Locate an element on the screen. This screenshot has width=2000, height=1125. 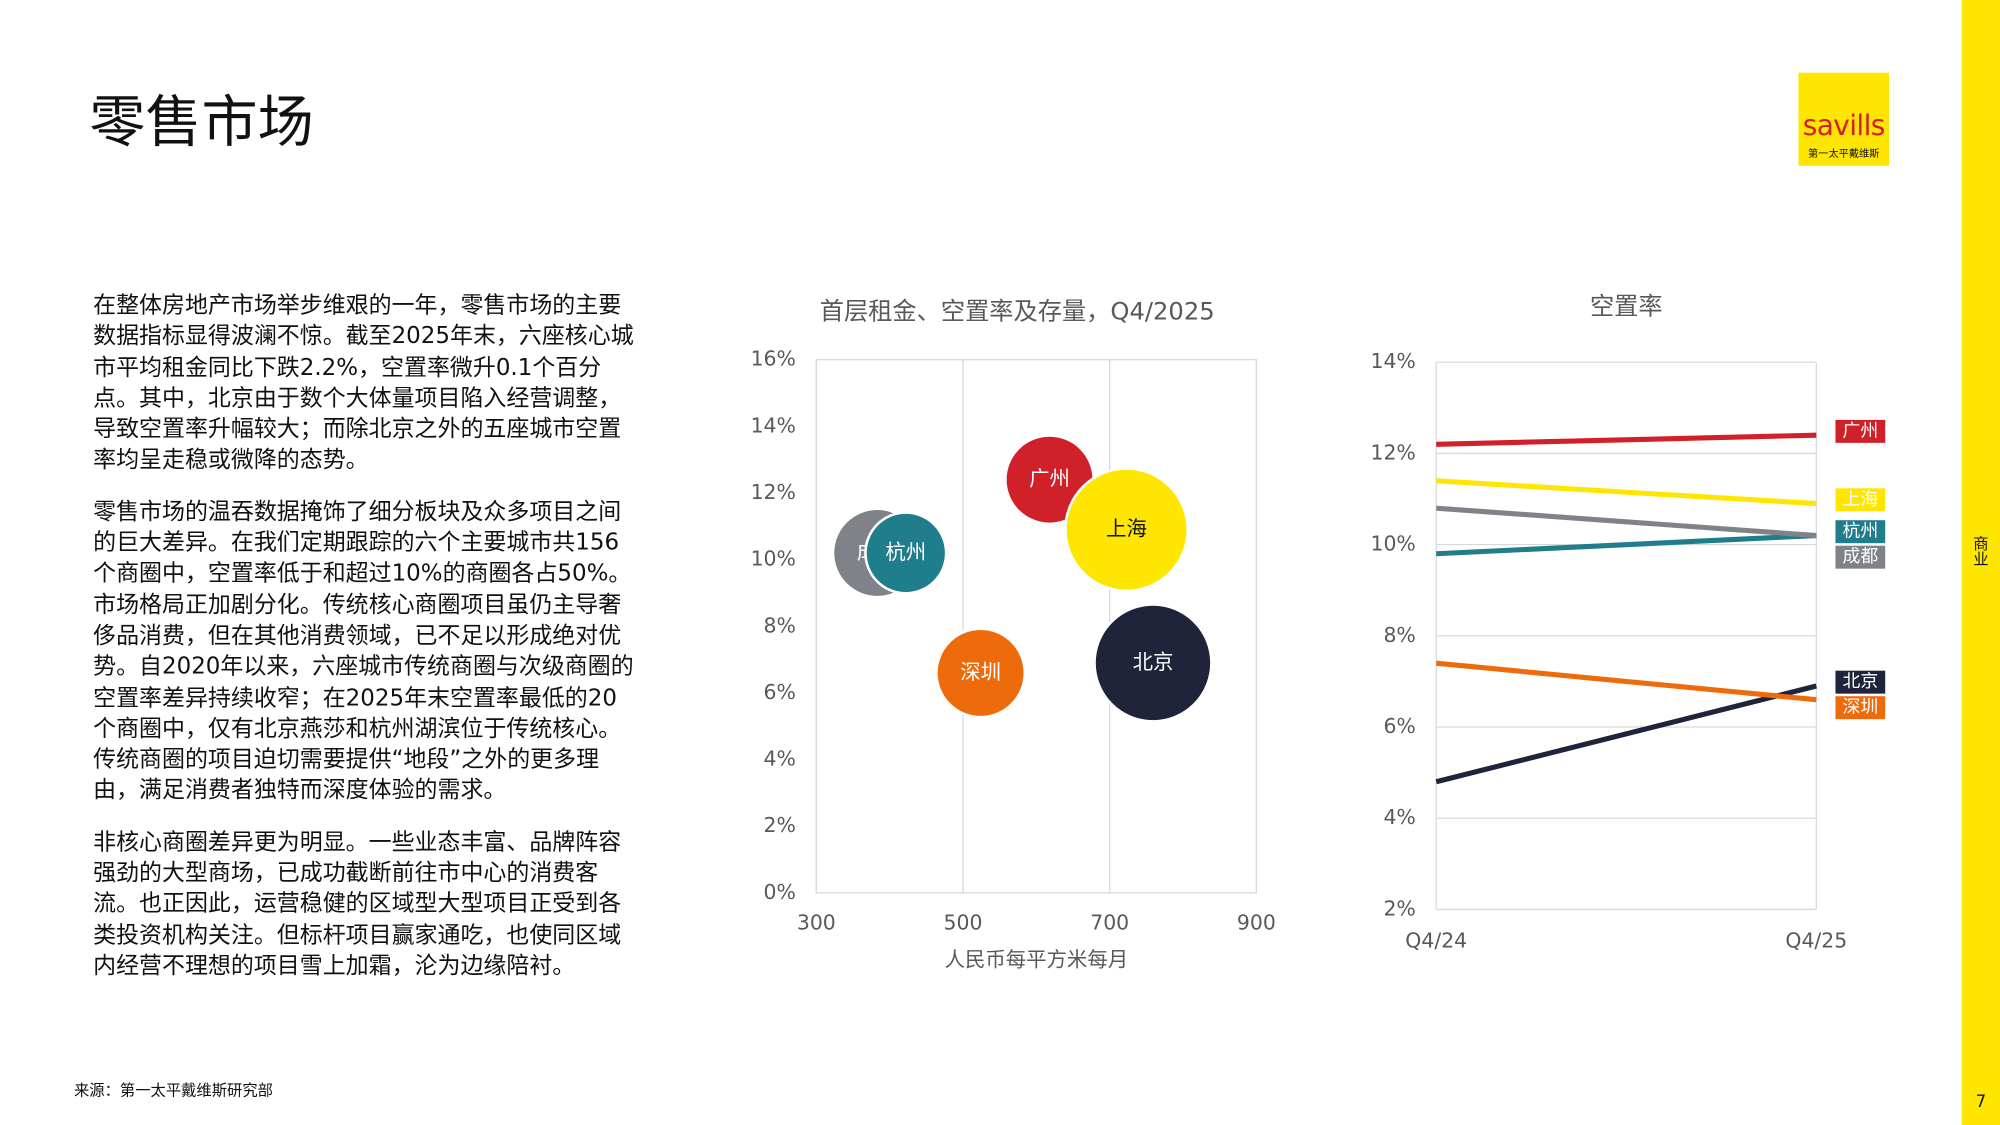
page-number: 7 is located at coordinates (1981, 1103).